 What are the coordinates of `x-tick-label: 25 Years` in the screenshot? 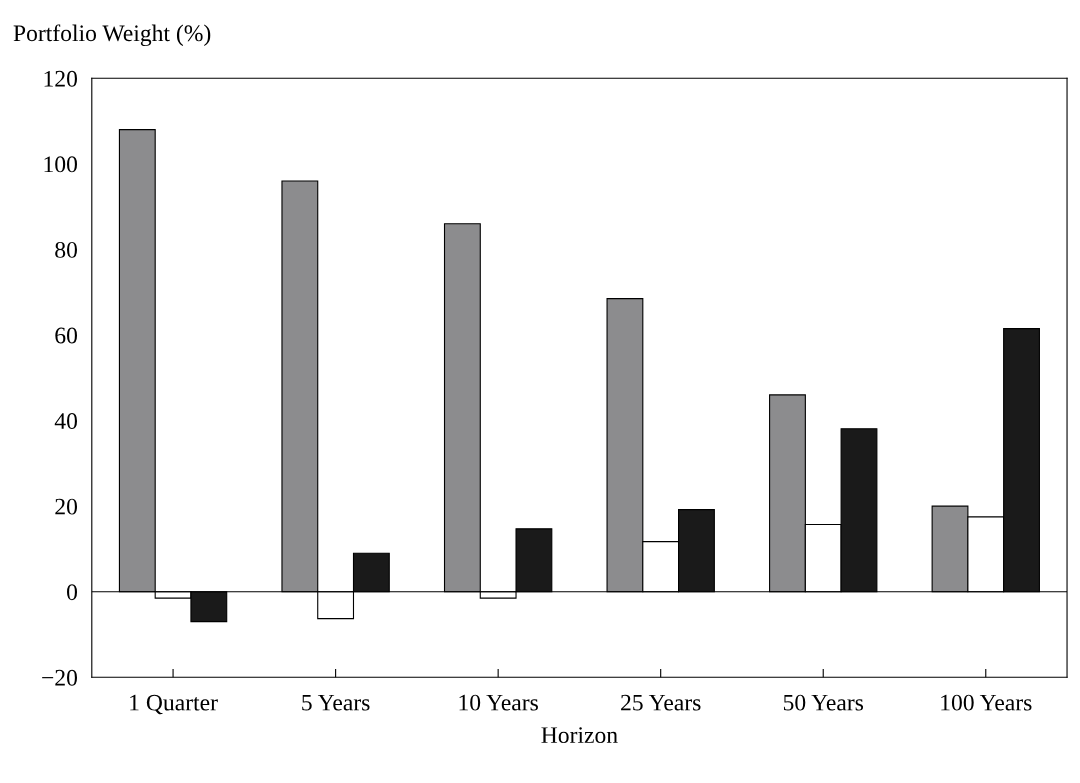 It's located at (661, 702).